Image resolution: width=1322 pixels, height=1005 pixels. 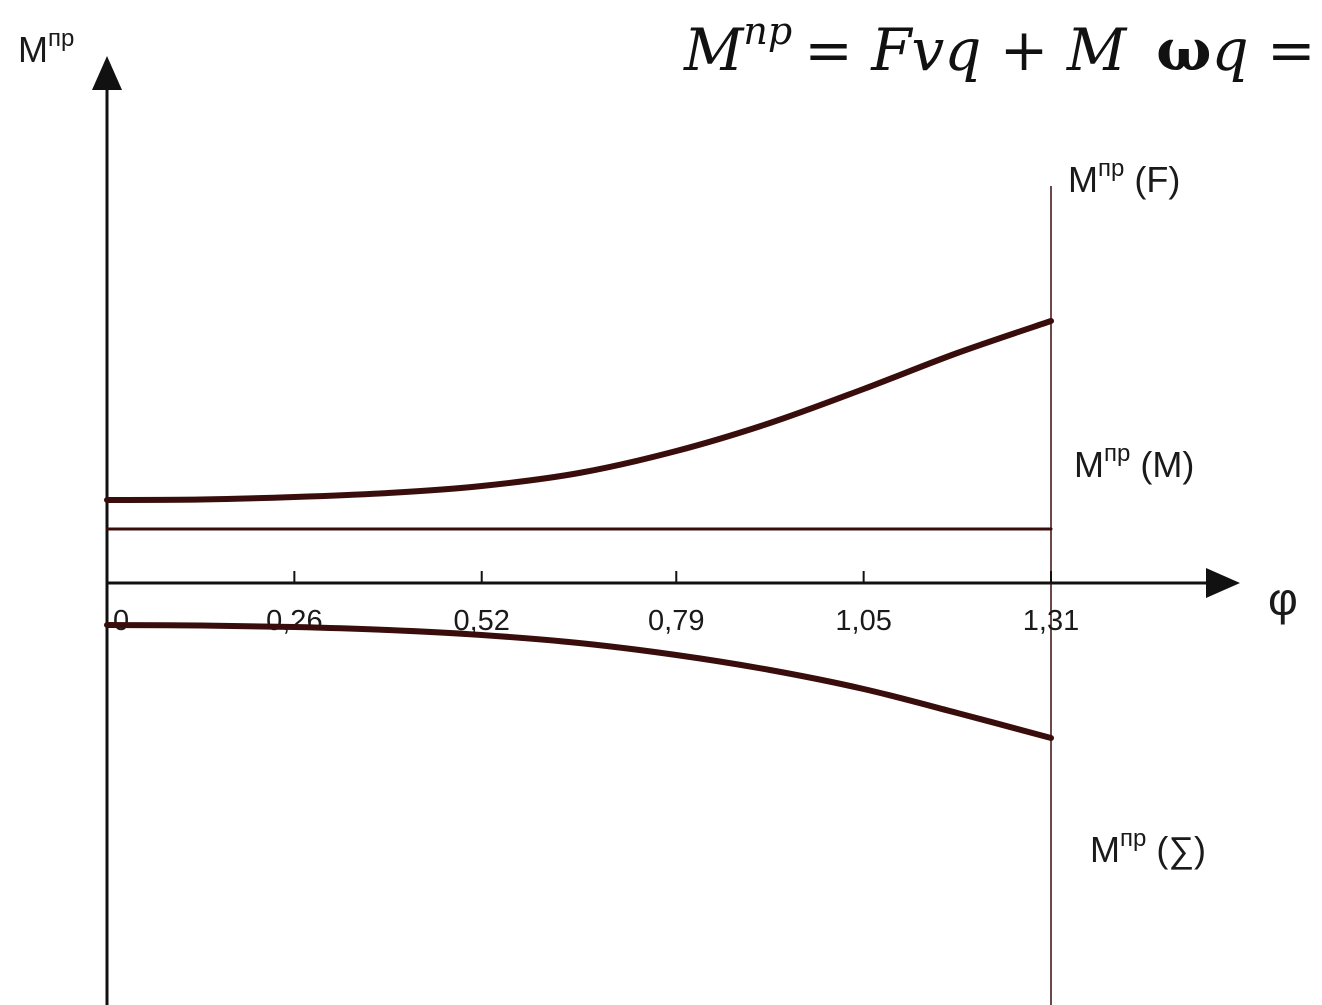 What do you see at coordinates (714, 50) in the screenshot?
I see `formula-lhs-base: M` at bounding box center [714, 50].